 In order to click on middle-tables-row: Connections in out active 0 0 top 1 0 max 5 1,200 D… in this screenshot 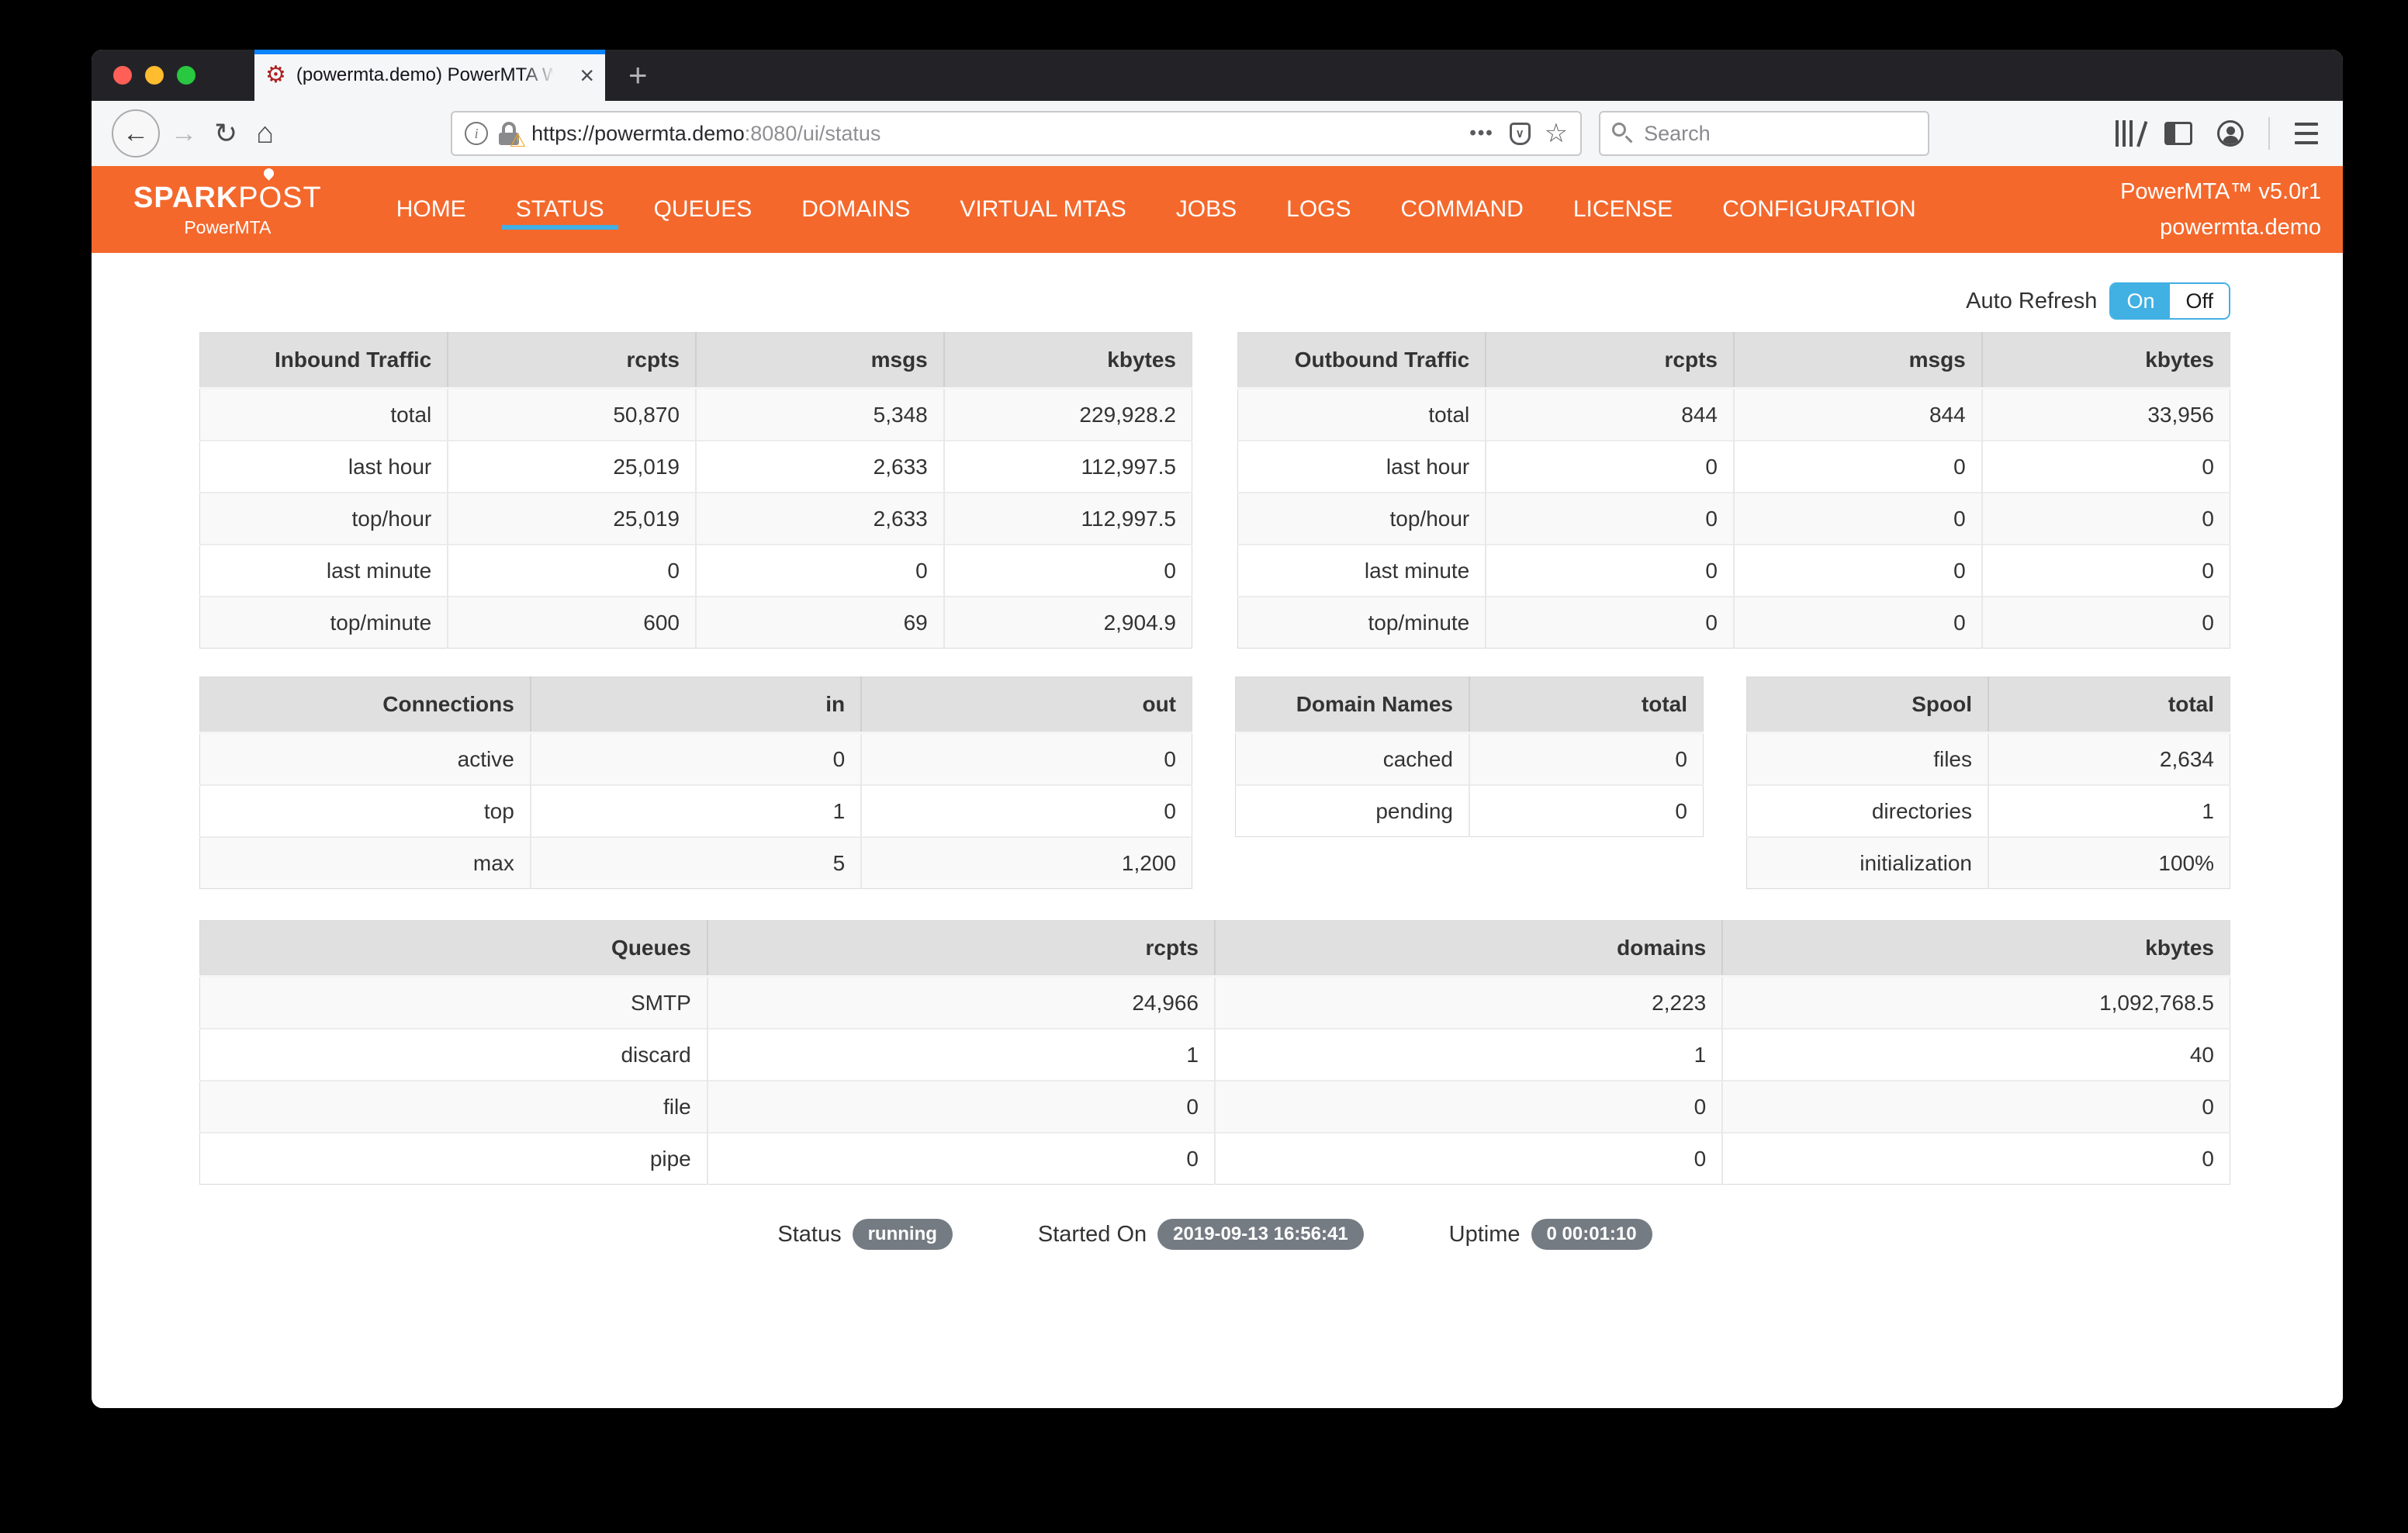, I will do `click(1214, 783)`.